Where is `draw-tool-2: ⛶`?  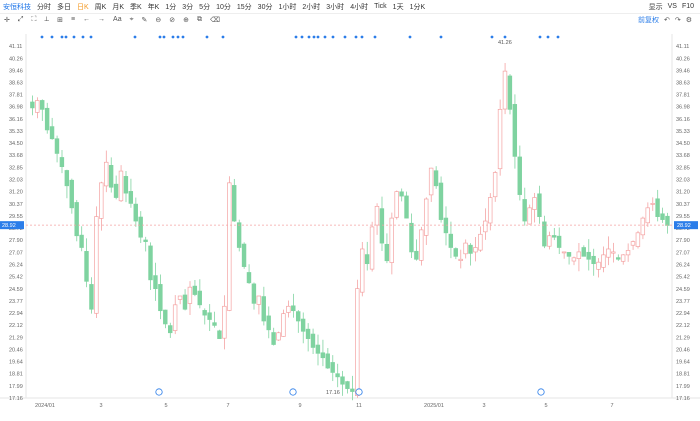
draw-tool-2: ⛶ is located at coordinates (34, 19).